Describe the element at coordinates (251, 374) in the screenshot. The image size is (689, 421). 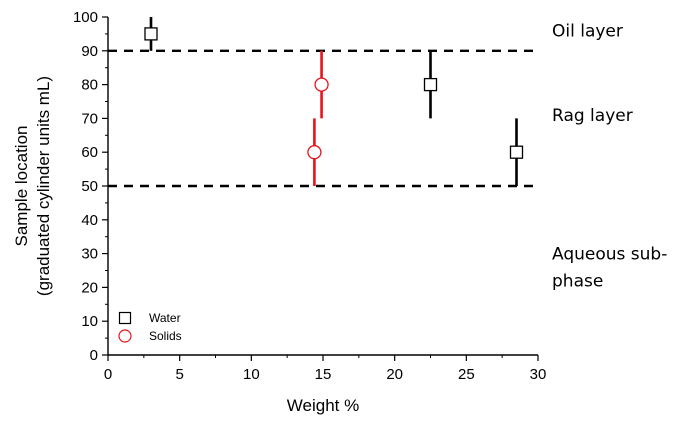
I see `x-tick-label: 10` at that location.